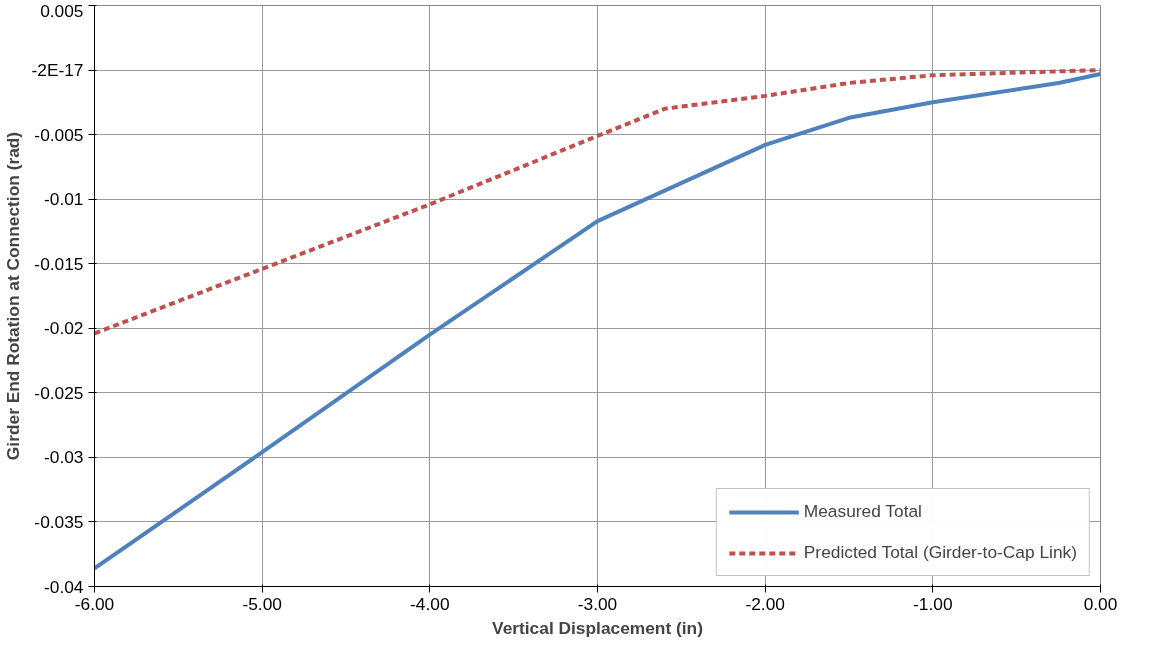 Image resolution: width=1149 pixels, height=648 pixels. I want to click on x-tick-label: -5.00, so click(262, 603).